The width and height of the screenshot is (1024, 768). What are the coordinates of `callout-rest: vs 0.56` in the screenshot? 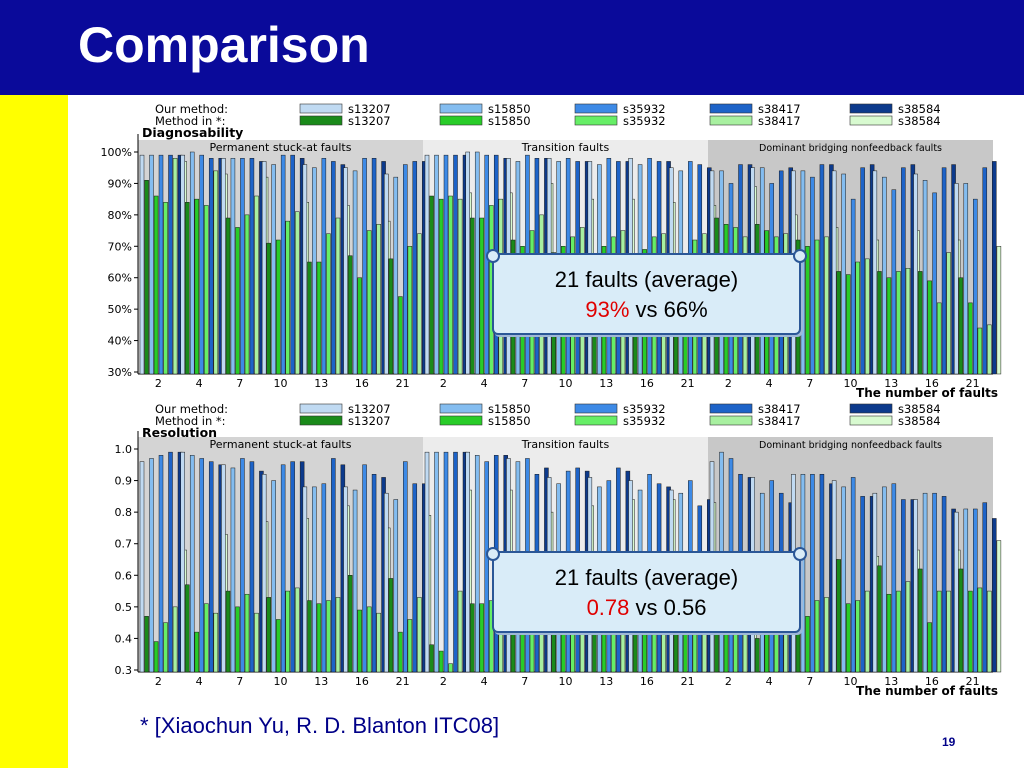 It's located at (668, 607).